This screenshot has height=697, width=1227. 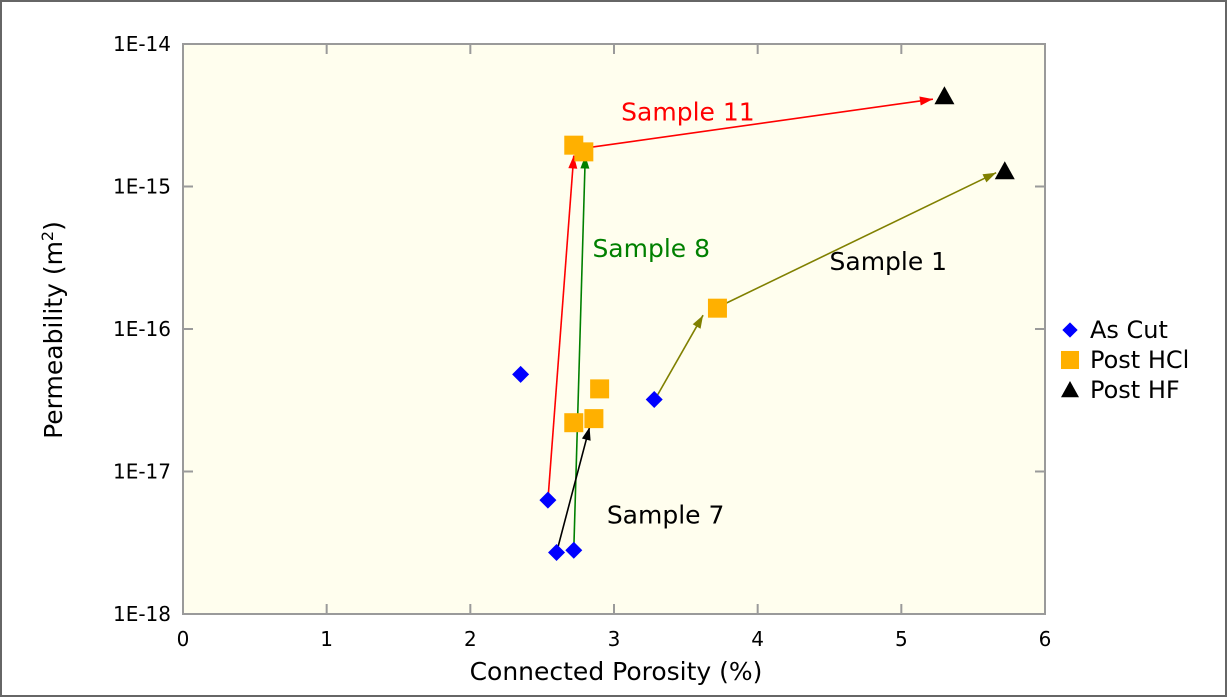 What do you see at coordinates (53, 340) in the screenshot?
I see `y-axis-label-main: Permeability (m` at bounding box center [53, 340].